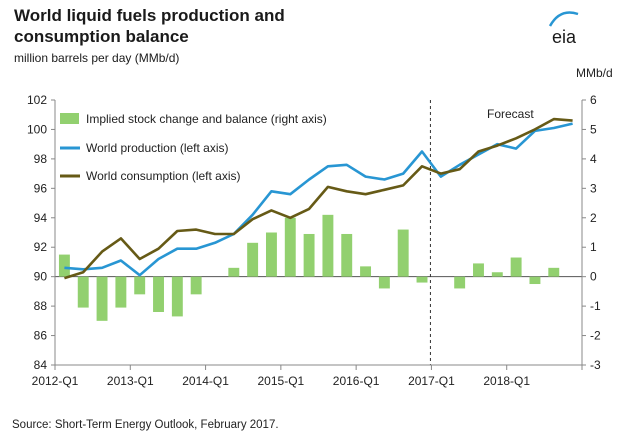 The image size is (618, 445). Describe the element at coordinates (593, 218) in the screenshot. I see `right-axis-tick-label: 2` at that location.